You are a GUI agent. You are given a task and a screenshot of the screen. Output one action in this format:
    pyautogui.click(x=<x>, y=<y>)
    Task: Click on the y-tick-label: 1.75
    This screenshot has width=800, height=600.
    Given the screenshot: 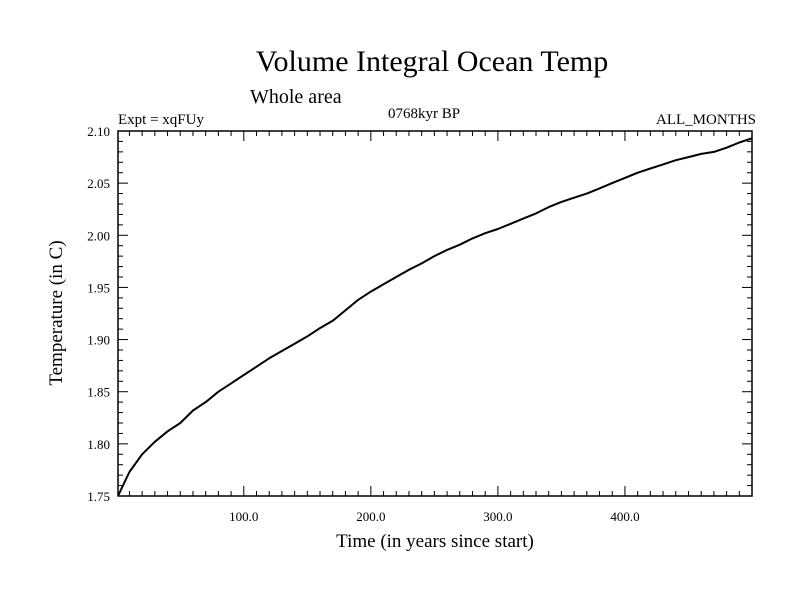 What is the action you would take?
    pyautogui.click(x=98, y=496)
    